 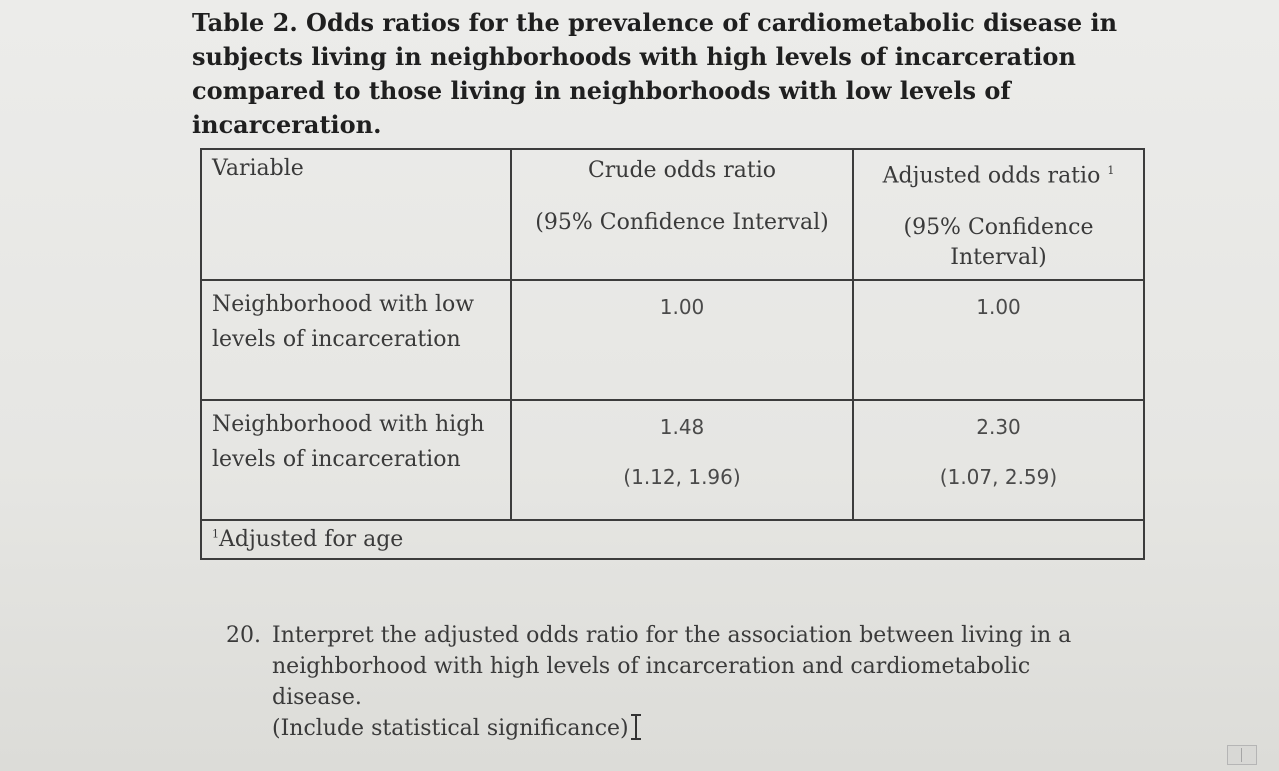 What do you see at coordinates (682, 460) in the screenshot?
I see `crude-odds-ratio-high: 1.48 (1.12, 1.96)` at bounding box center [682, 460].